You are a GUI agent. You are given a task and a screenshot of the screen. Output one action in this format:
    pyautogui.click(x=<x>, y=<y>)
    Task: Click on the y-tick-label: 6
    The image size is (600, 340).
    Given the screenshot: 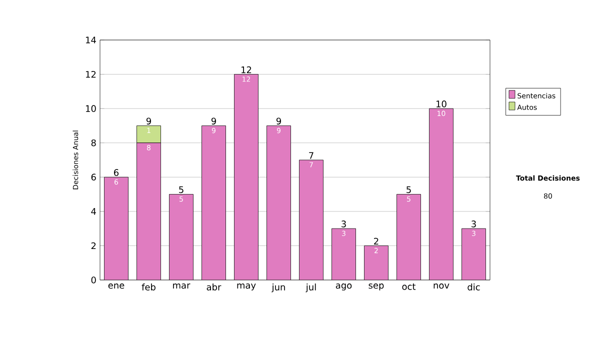 What is the action you would take?
    pyautogui.click(x=93, y=177)
    